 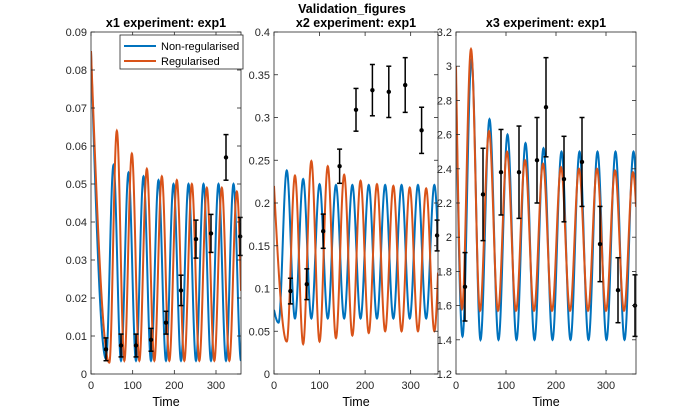 What do you see at coordinates (356, 246) in the screenshot?
I see `series-line-non-regularised` at bounding box center [356, 246].